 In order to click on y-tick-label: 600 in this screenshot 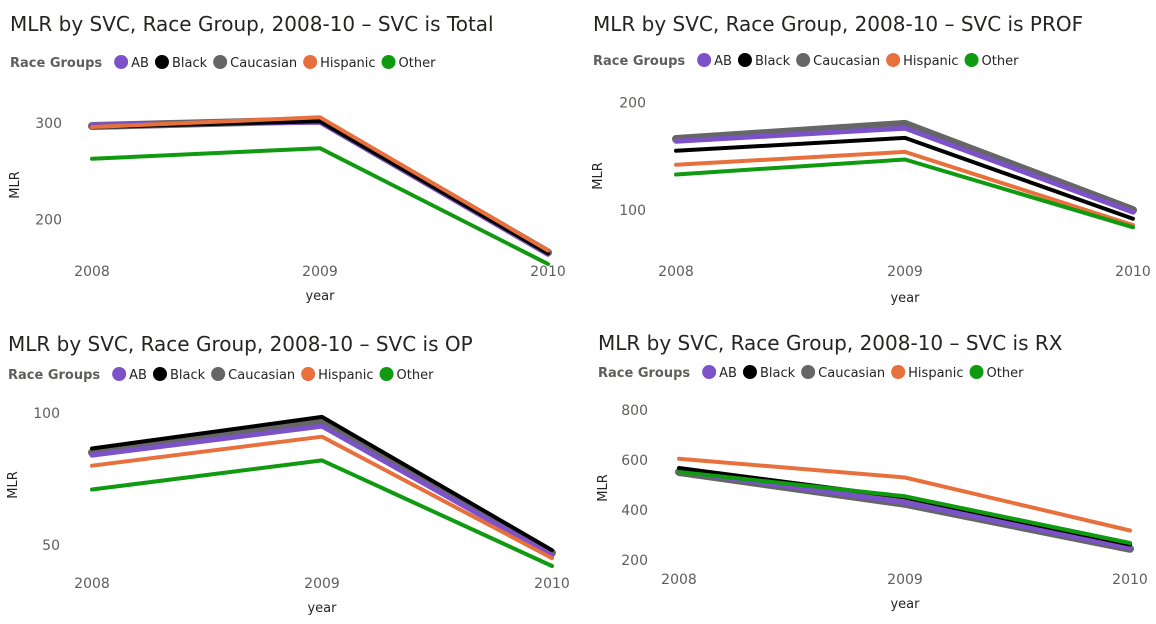, I will do `click(634, 461)`.